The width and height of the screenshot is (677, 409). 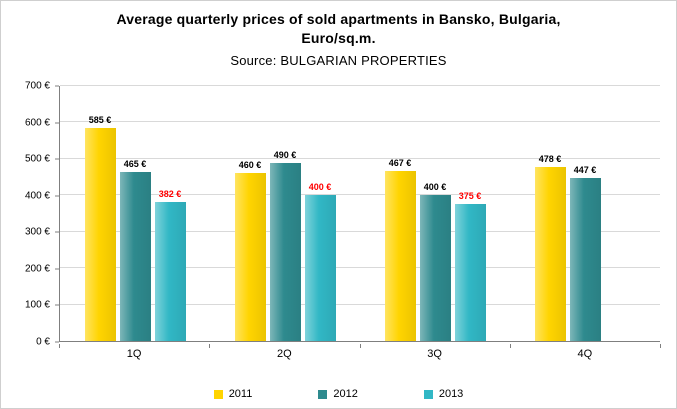 I want to click on y-tick-label: 0 €, so click(x=43, y=342).